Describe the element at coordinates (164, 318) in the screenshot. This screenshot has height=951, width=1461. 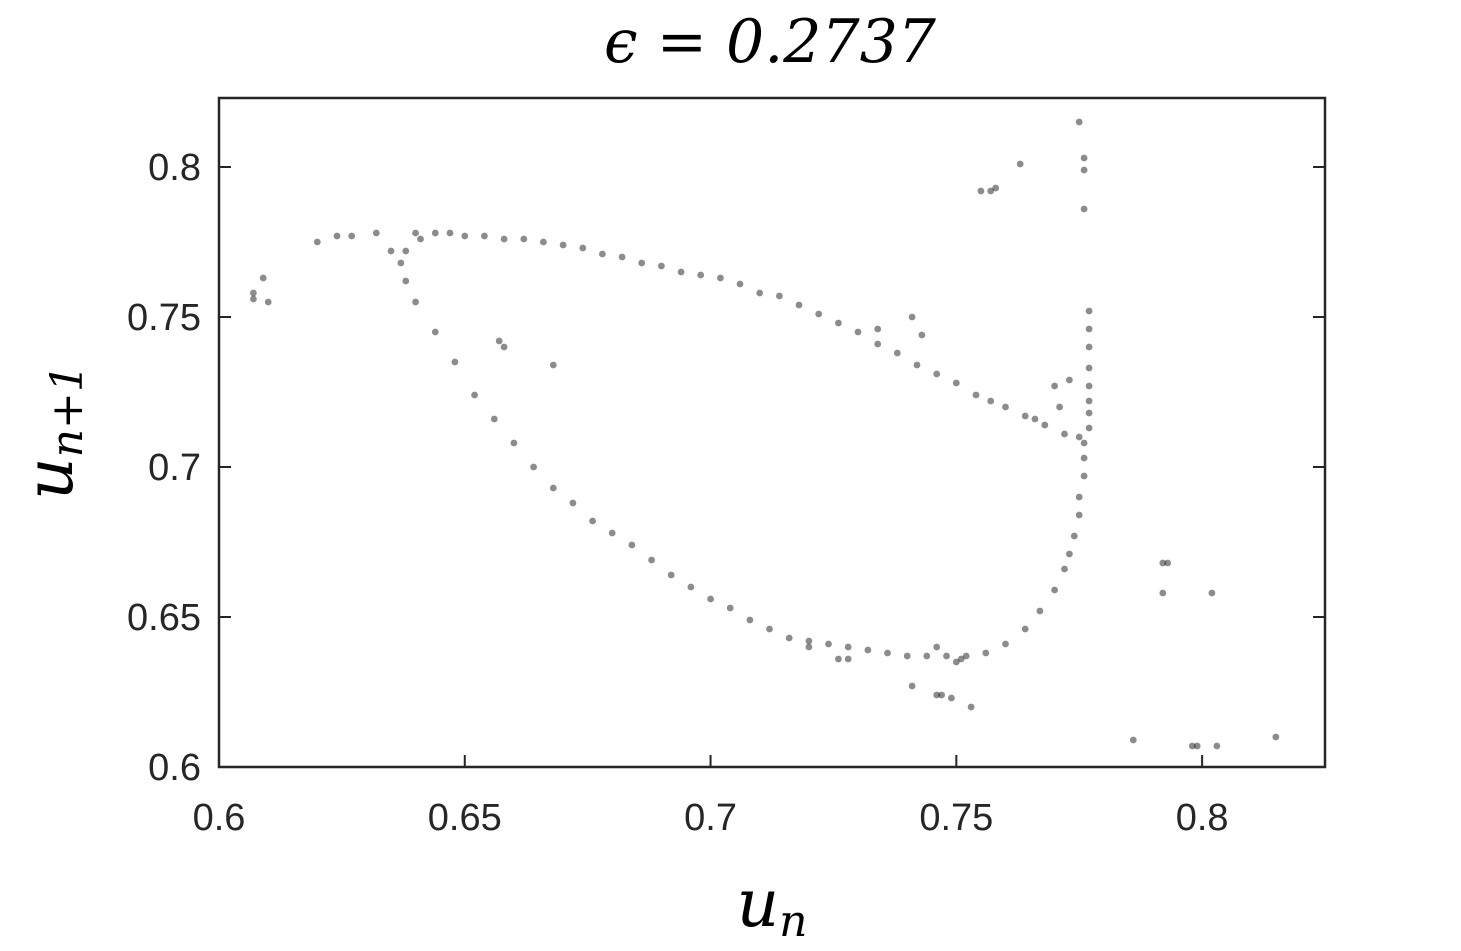
I see `y-tick-label: 0.75` at that location.